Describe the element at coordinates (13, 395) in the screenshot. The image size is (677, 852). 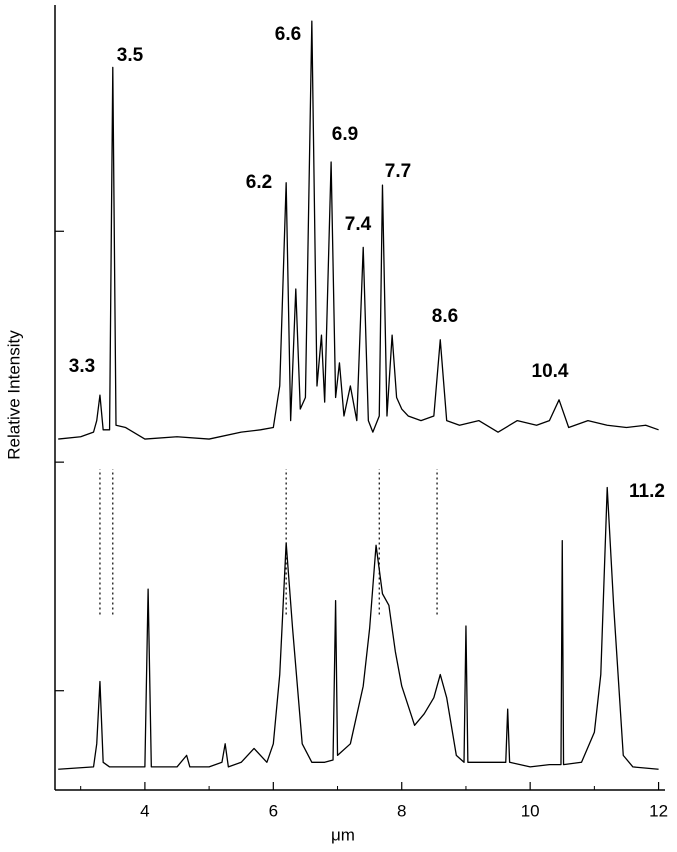
I see `y-axis-label: Relative Intensity` at that location.